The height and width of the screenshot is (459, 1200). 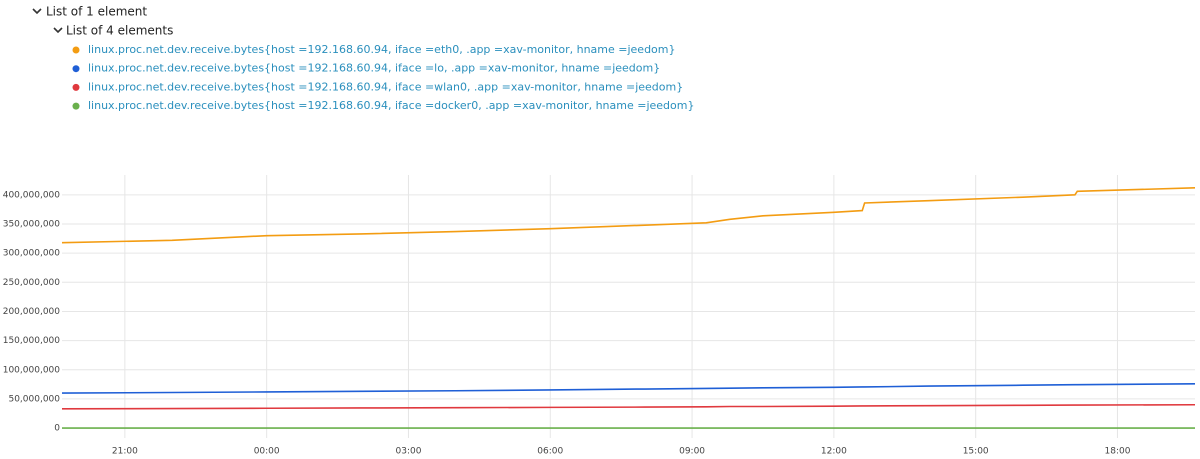 I want to click on x-tick-label: 00:00, so click(x=267, y=452).